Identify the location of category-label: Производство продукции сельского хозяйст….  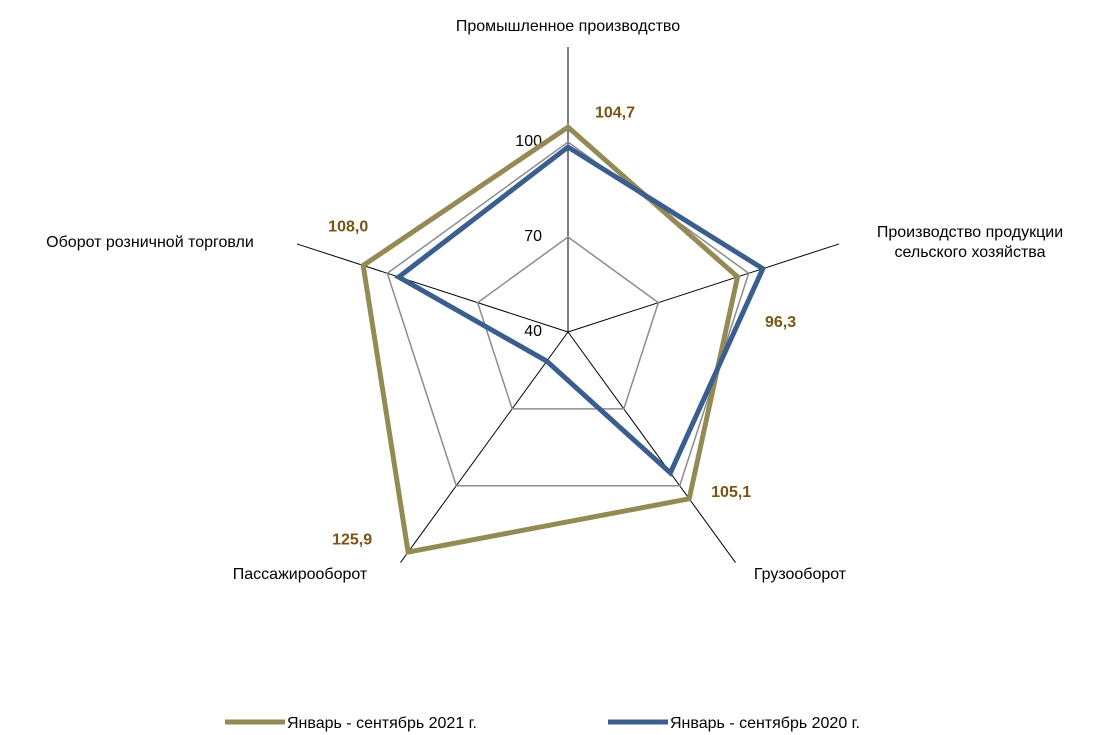
(970, 242).